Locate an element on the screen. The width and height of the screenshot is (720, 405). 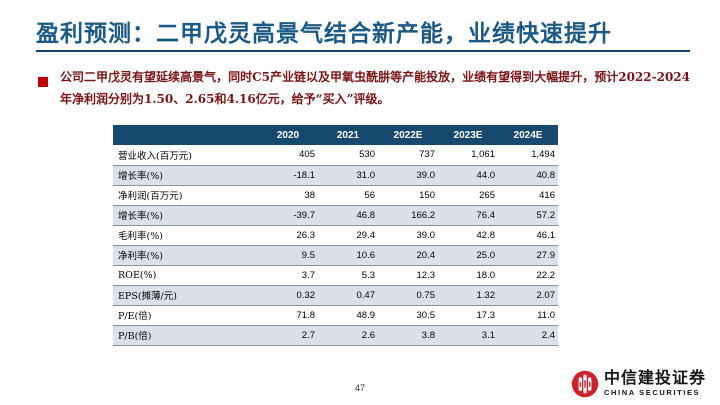
value-cell: 18.0 is located at coordinates (468, 275).